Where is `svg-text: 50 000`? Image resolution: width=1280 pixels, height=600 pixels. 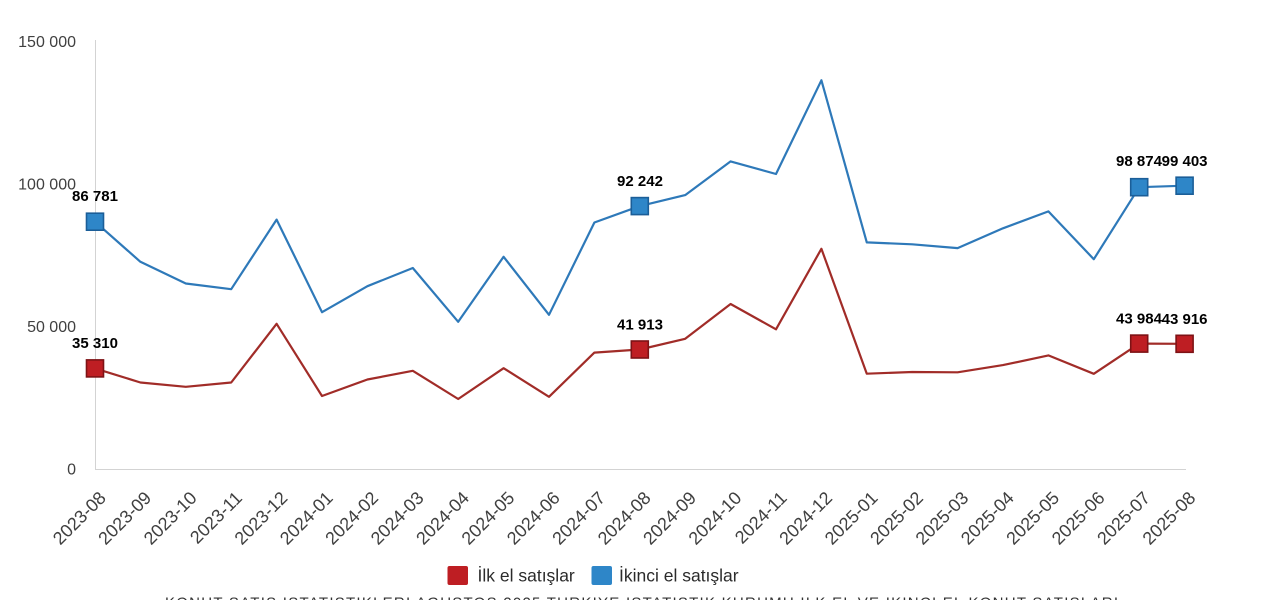
svg-text: 50 000 is located at coordinates (51, 327).